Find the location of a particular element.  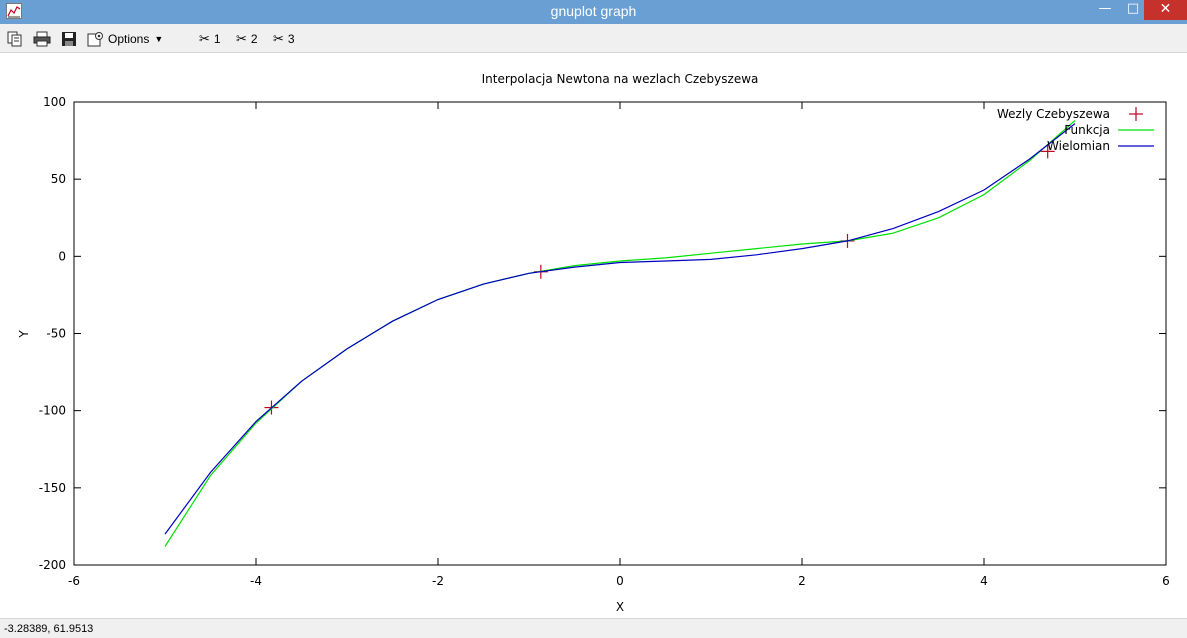

options-menu-button: Options ▼ is located at coordinates (125, 39).